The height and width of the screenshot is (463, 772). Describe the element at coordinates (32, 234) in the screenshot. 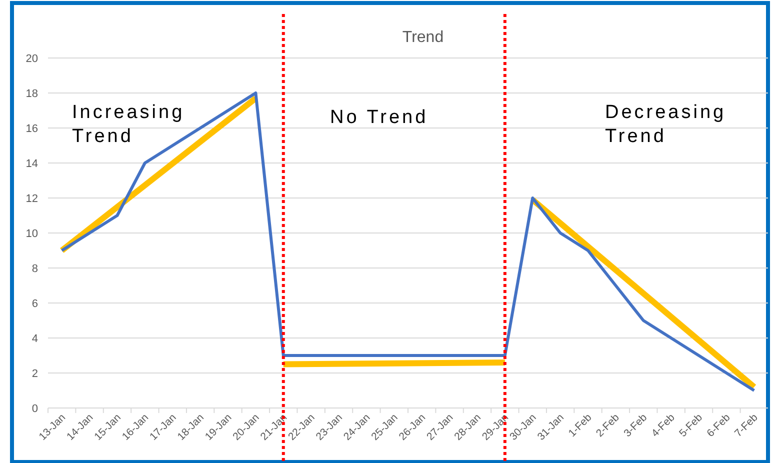

I see `y-tick-label: 10` at that location.